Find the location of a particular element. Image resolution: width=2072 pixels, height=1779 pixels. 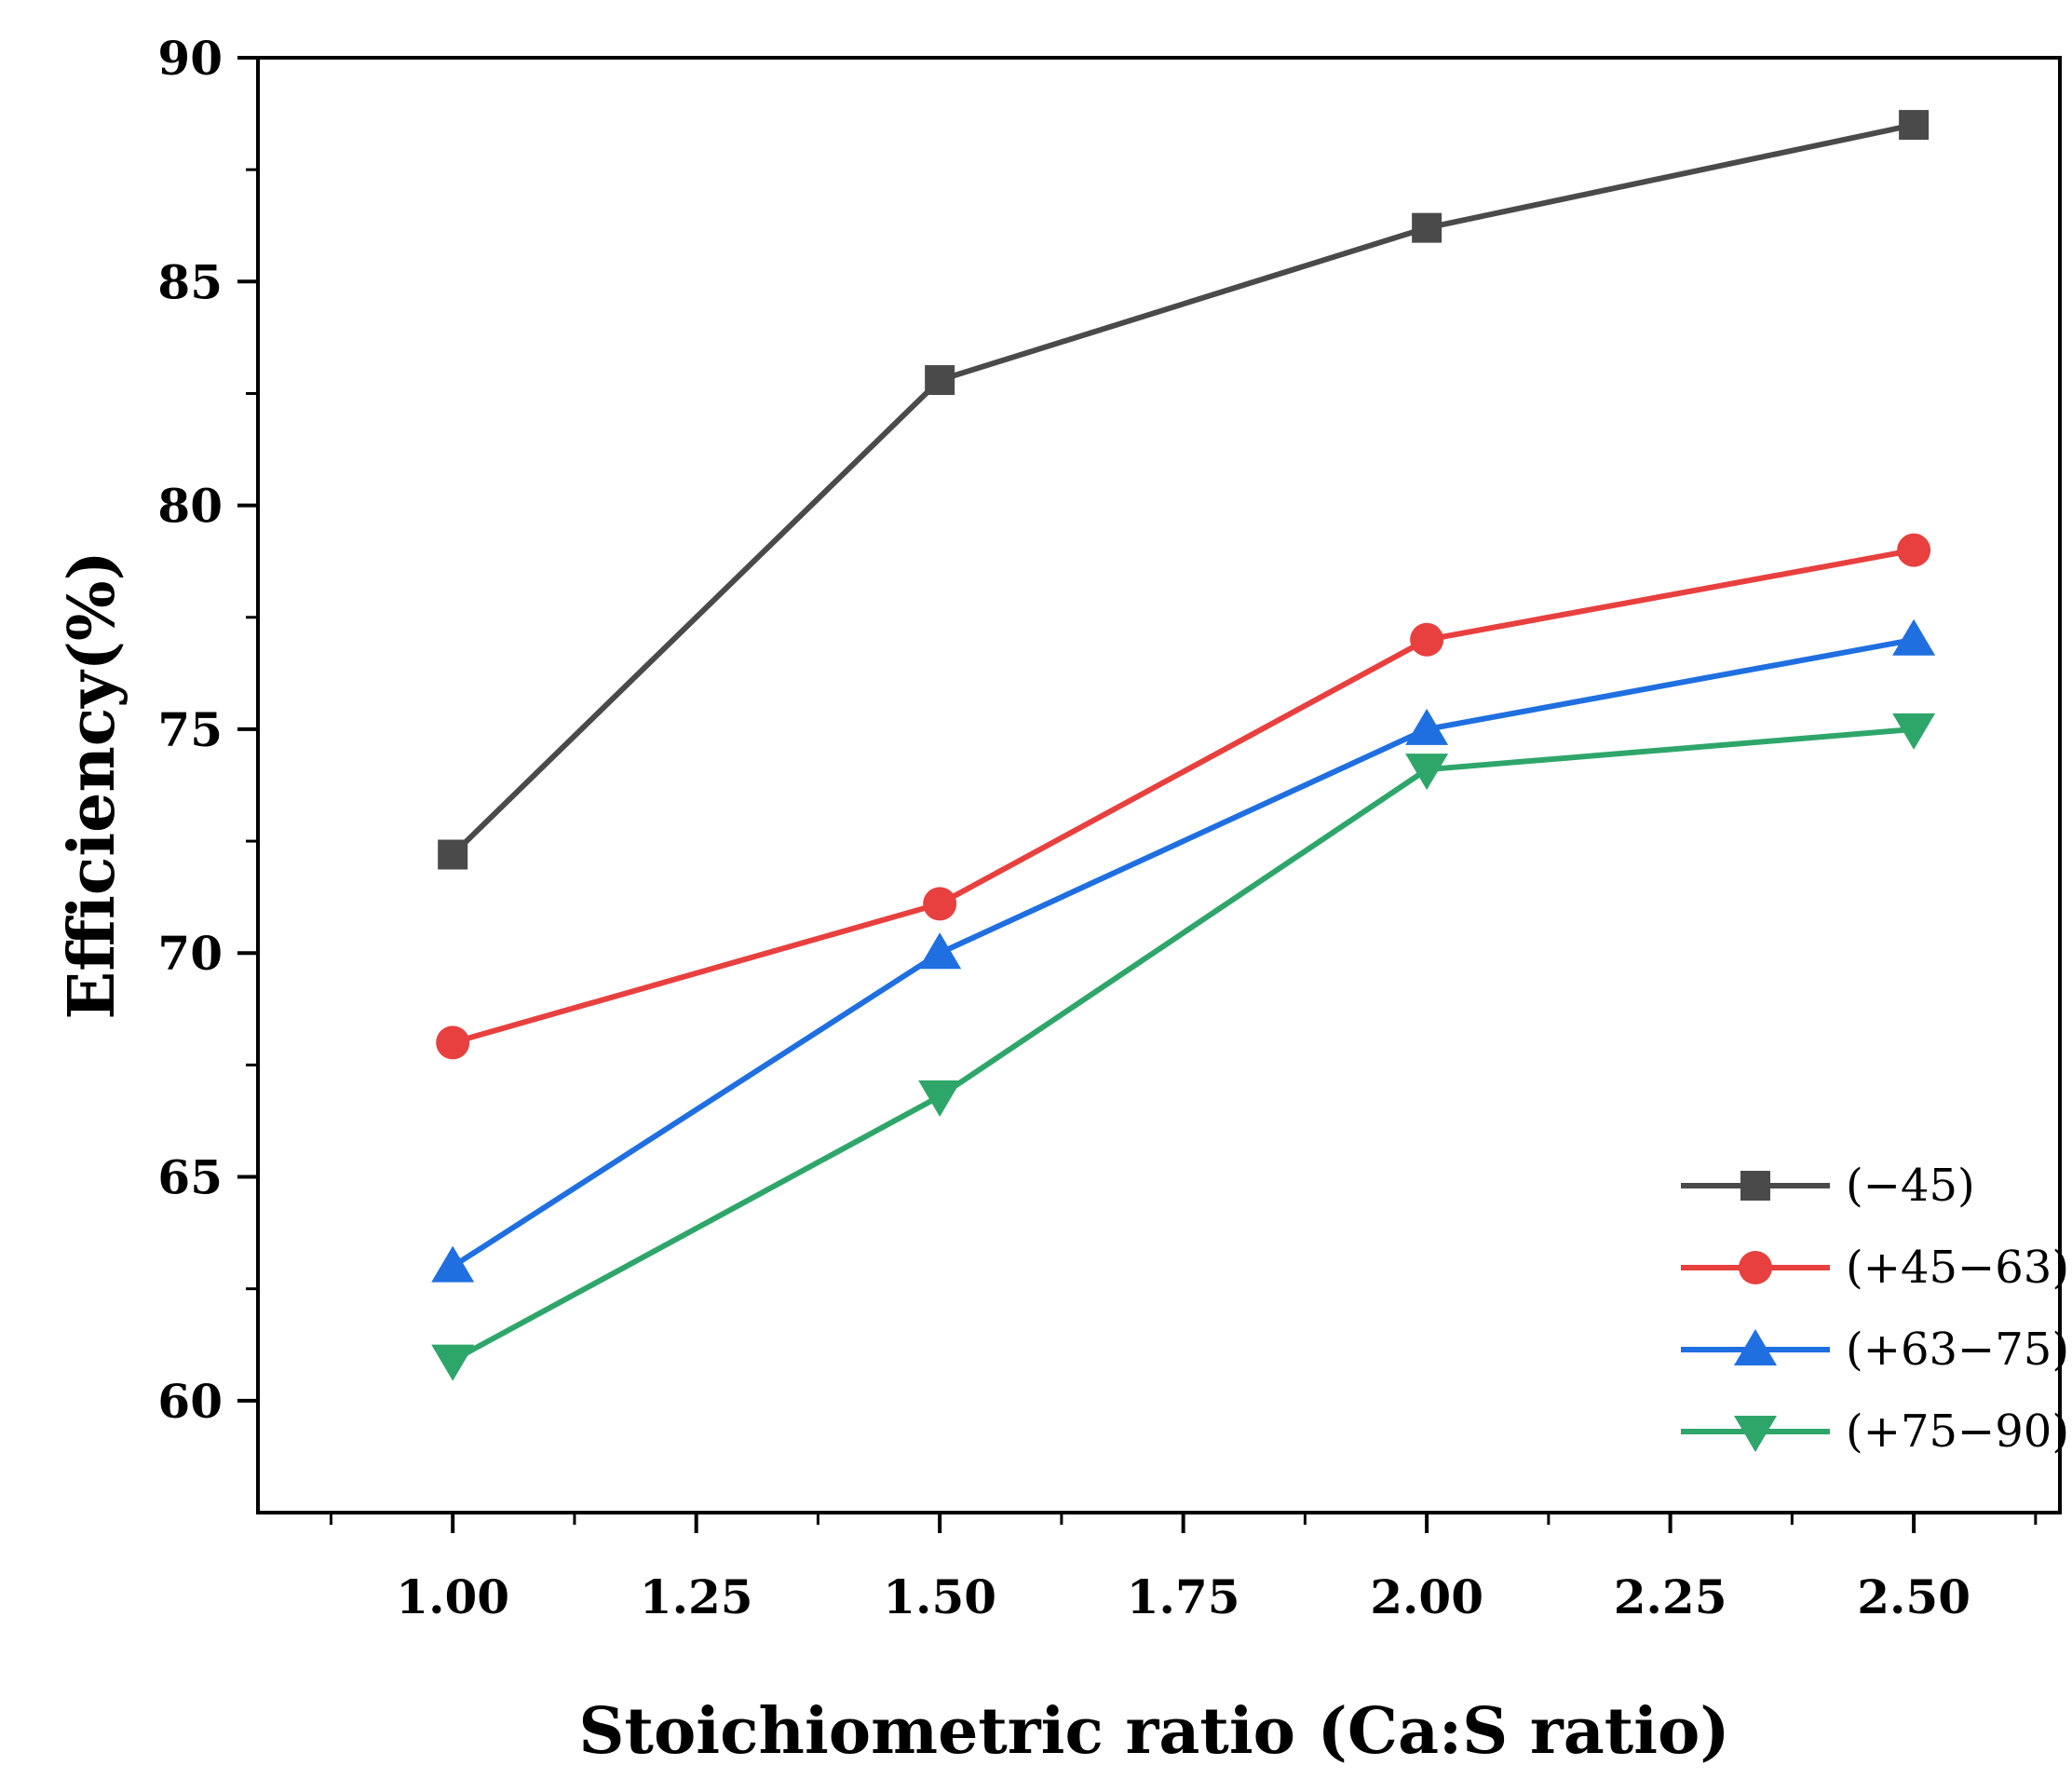

legend-label: (+63−75) is located at coordinates (1957, 1350).